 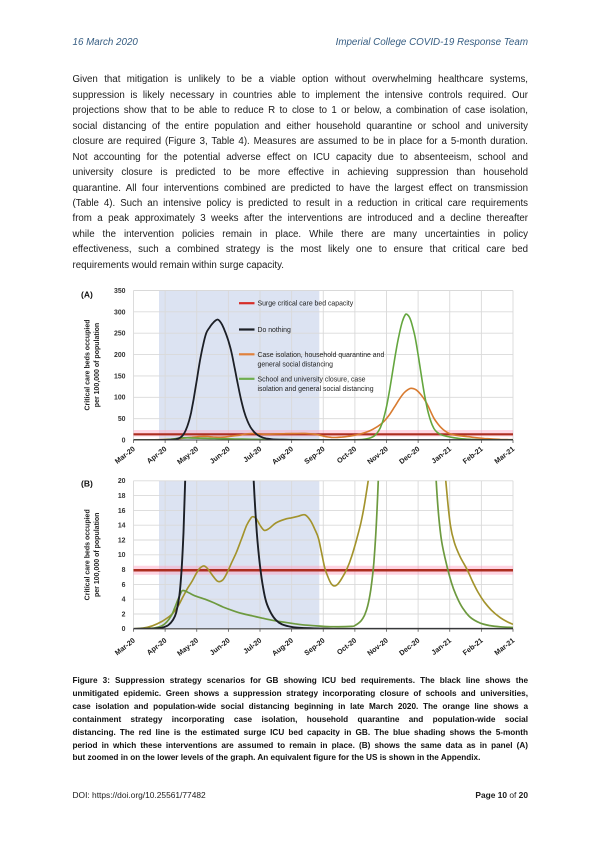 I want to click on svg-text: 18, so click(x=122, y=496).